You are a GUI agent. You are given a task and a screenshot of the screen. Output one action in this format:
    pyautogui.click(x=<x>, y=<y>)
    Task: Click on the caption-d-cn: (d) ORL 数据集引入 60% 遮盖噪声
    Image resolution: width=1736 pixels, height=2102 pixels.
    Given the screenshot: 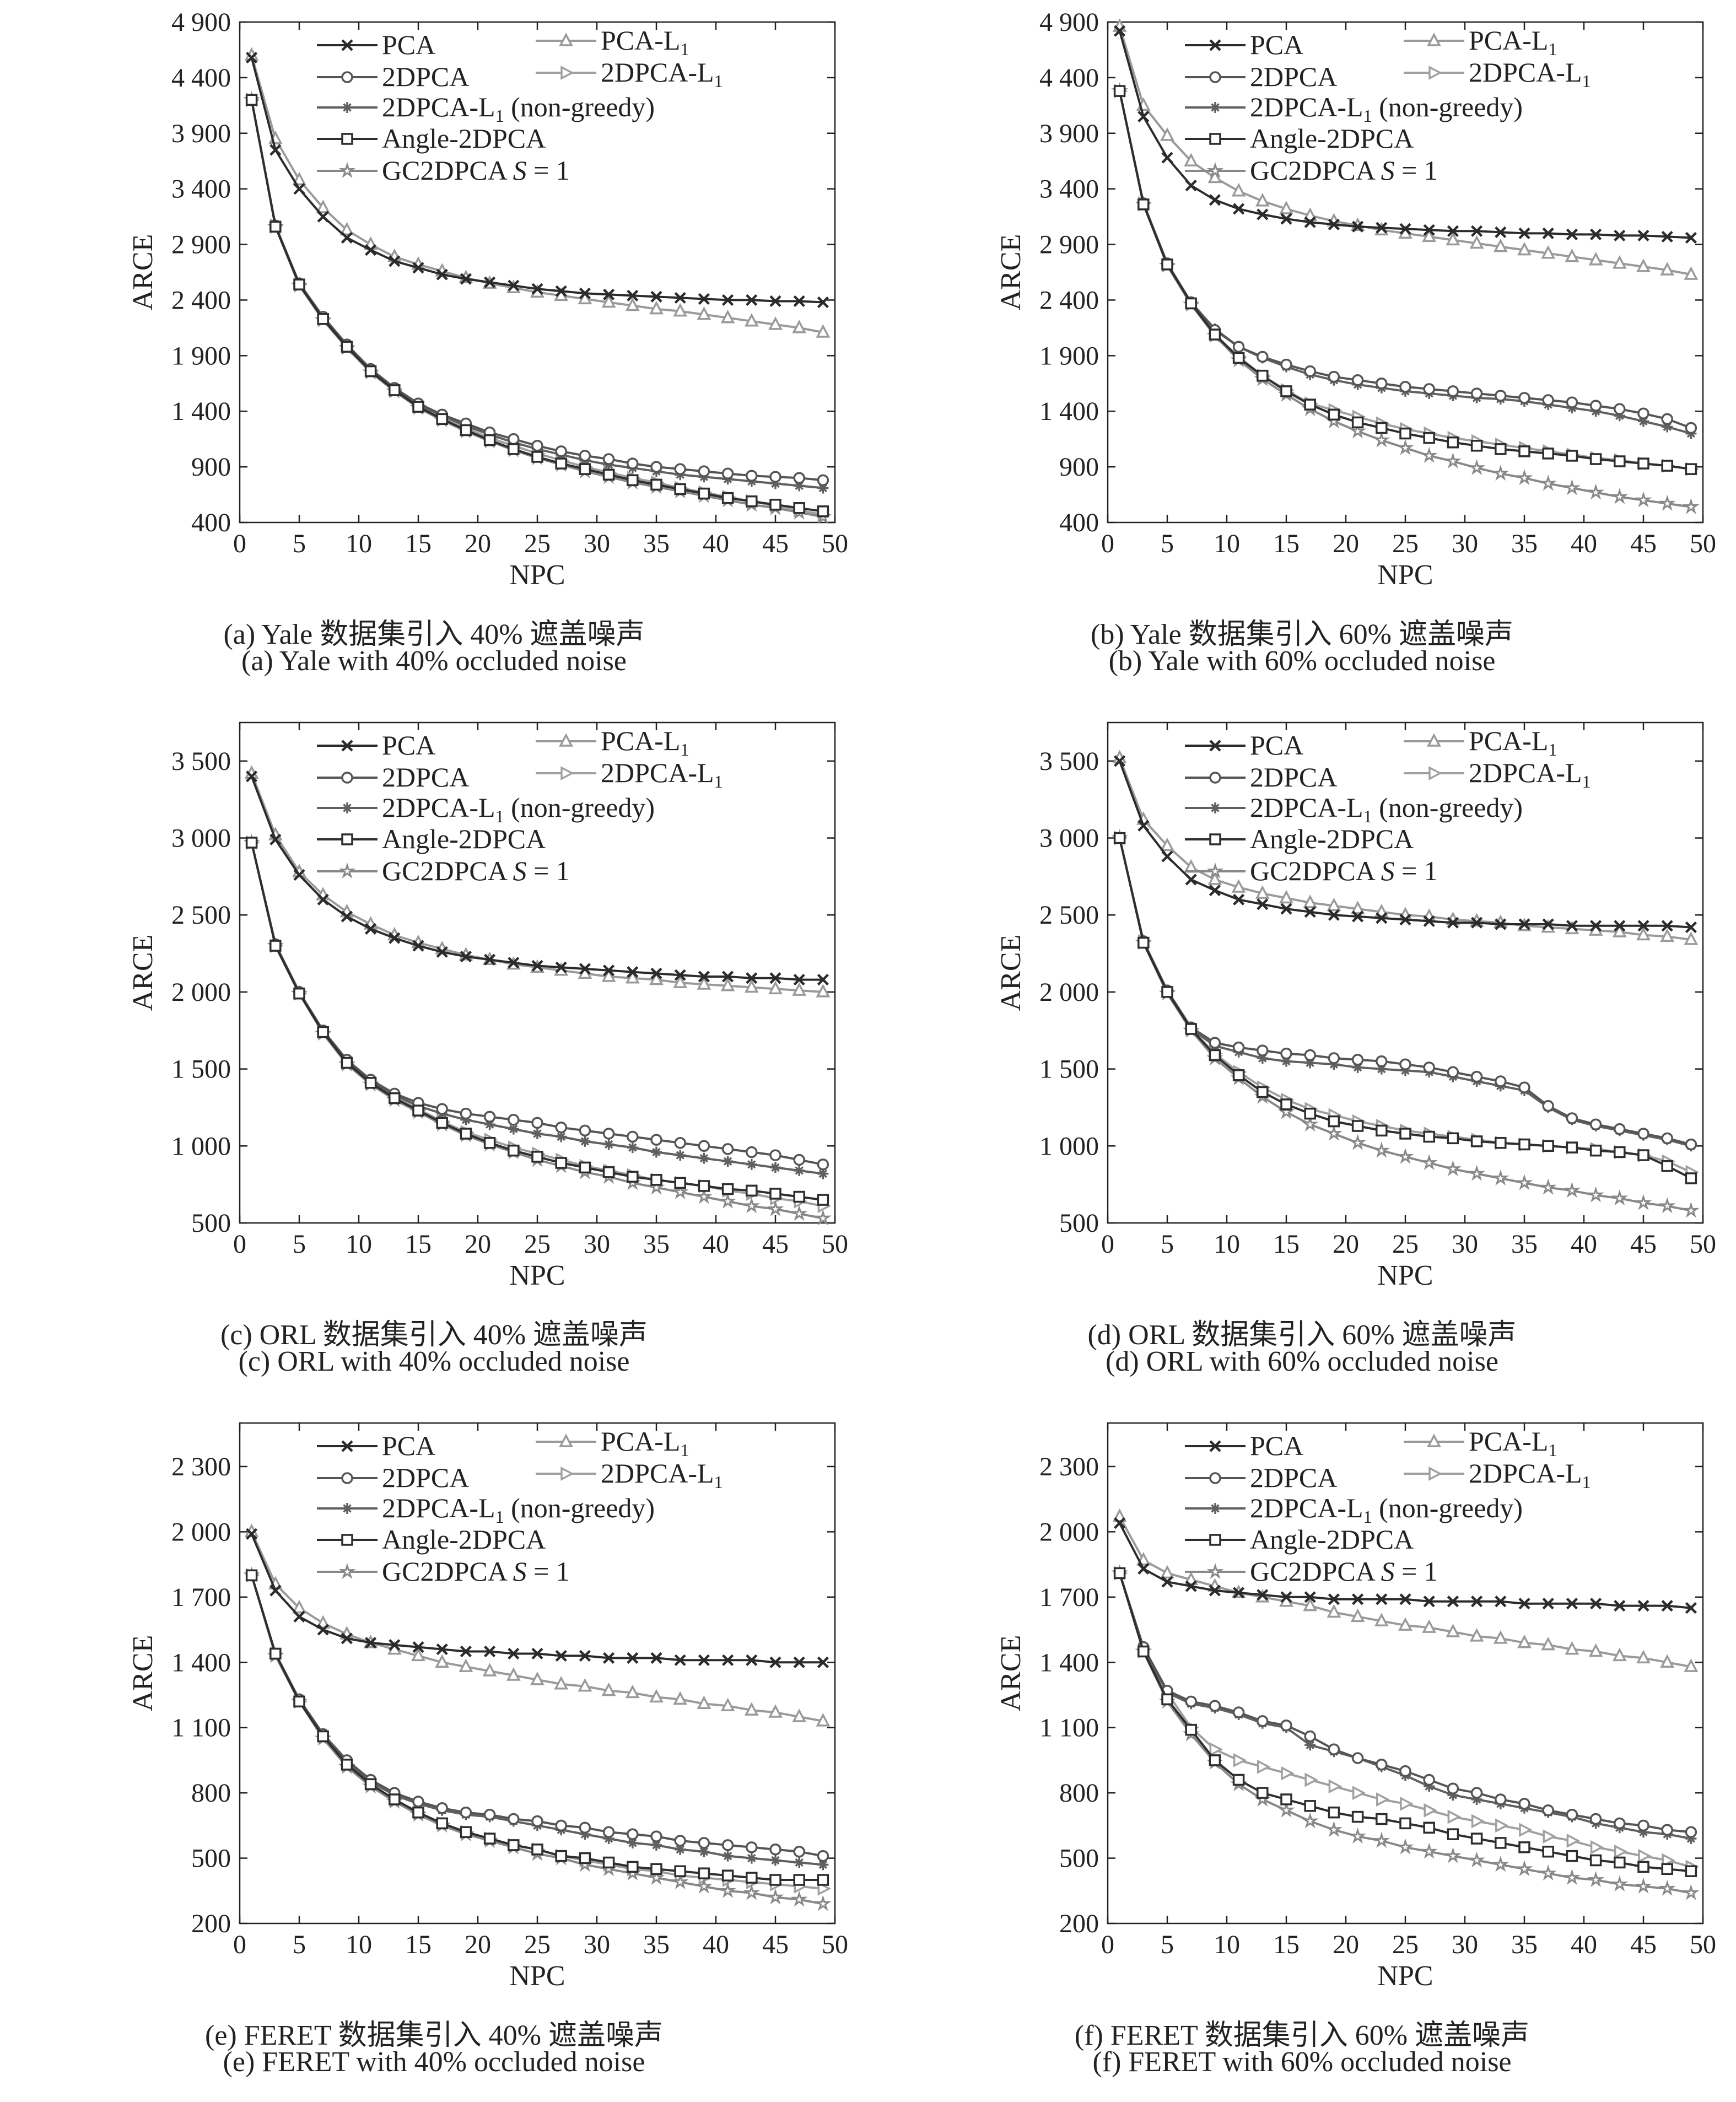 What is the action you would take?
    pyautogui.click(x=1302, y=1335)
    